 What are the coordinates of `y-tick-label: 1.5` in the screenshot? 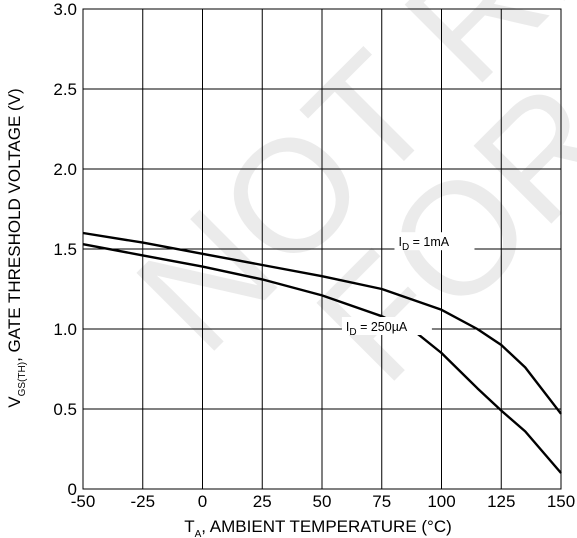 It's located at (65, 249).